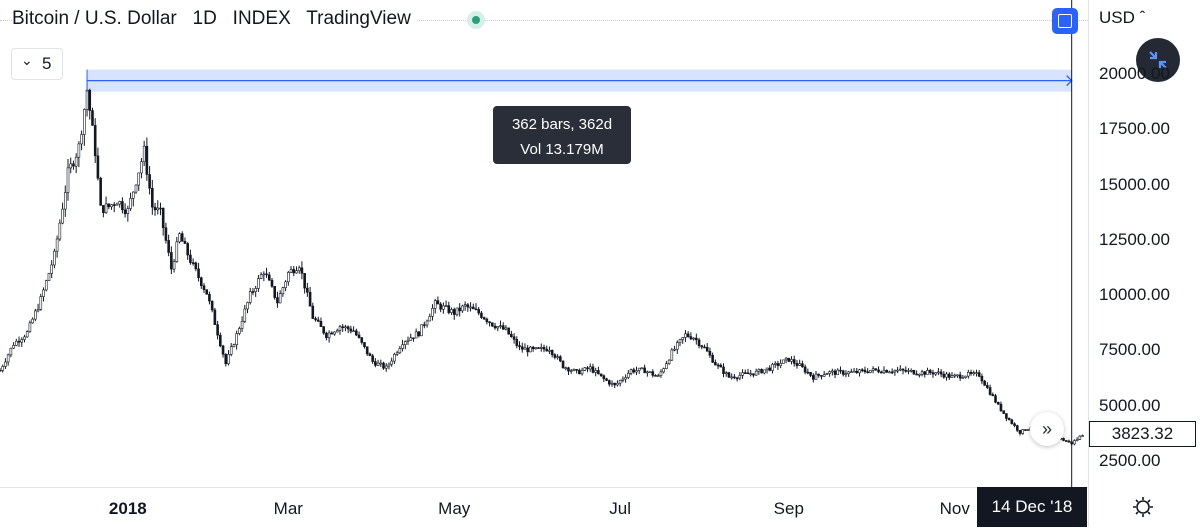 The image size is (1200, 528). I want to click on price-tick: 7500.00, so click(1130, 350).